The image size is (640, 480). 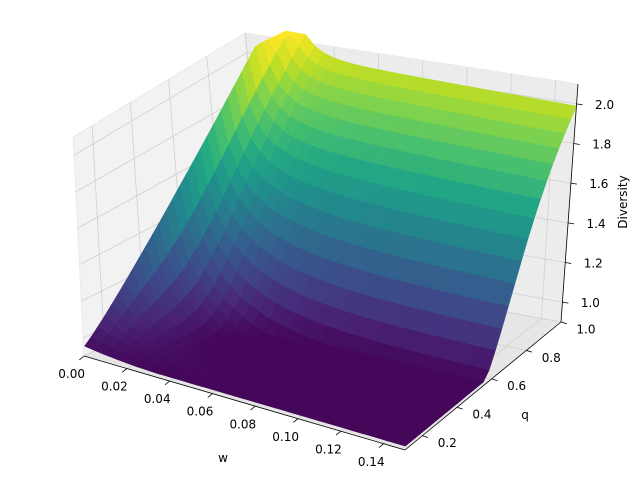 I want to click on q-axis-label: q, so click(x=525, y=415).